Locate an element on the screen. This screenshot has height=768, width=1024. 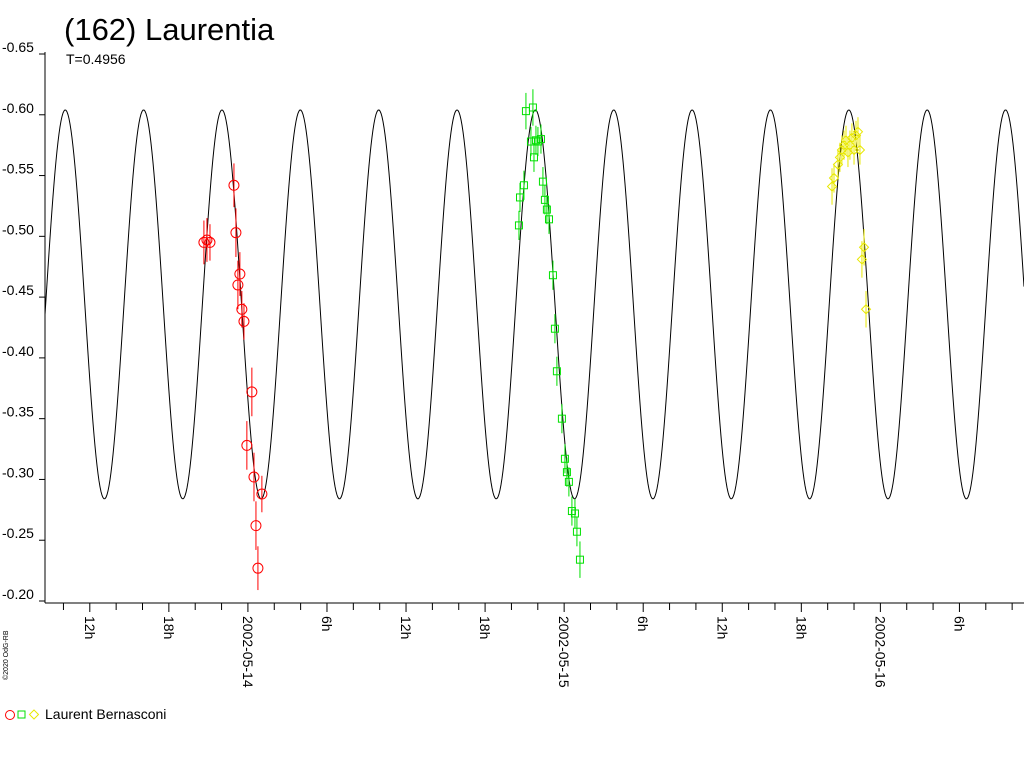
chart-title: (162) Laurentia is located at coordinates (169, 29).